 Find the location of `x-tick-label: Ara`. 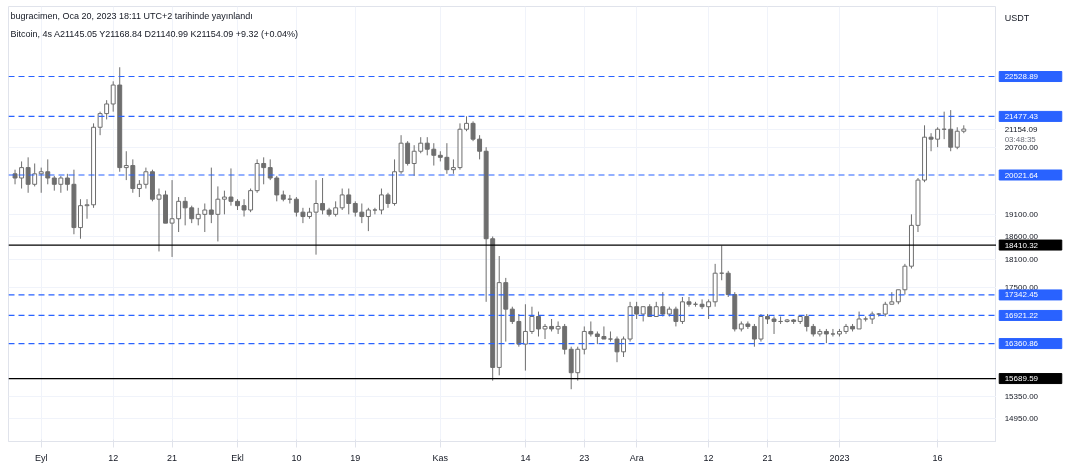

x-tick-label: Ara is located at coordinates (636, 457).